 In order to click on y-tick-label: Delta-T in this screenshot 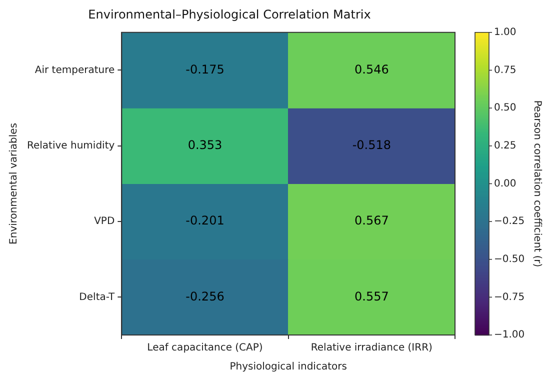, I will do `click(97, 297)`.